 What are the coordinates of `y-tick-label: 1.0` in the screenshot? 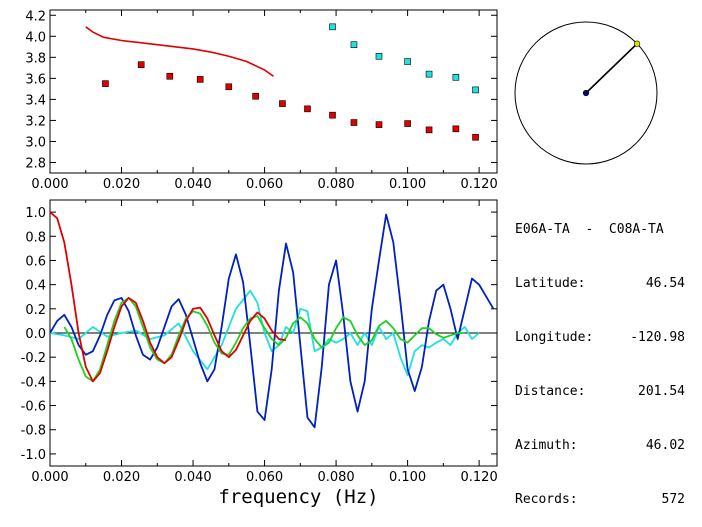 It's located at (35, 213).